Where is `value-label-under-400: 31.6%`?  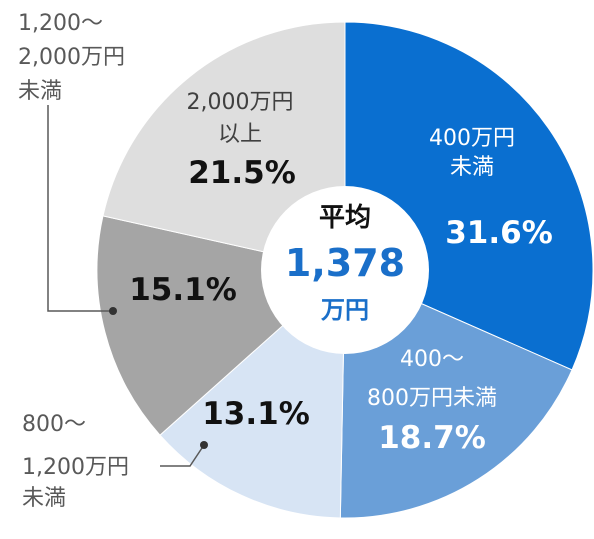
value-label-under-400: 31.6% is located at coordinates (499, 233).